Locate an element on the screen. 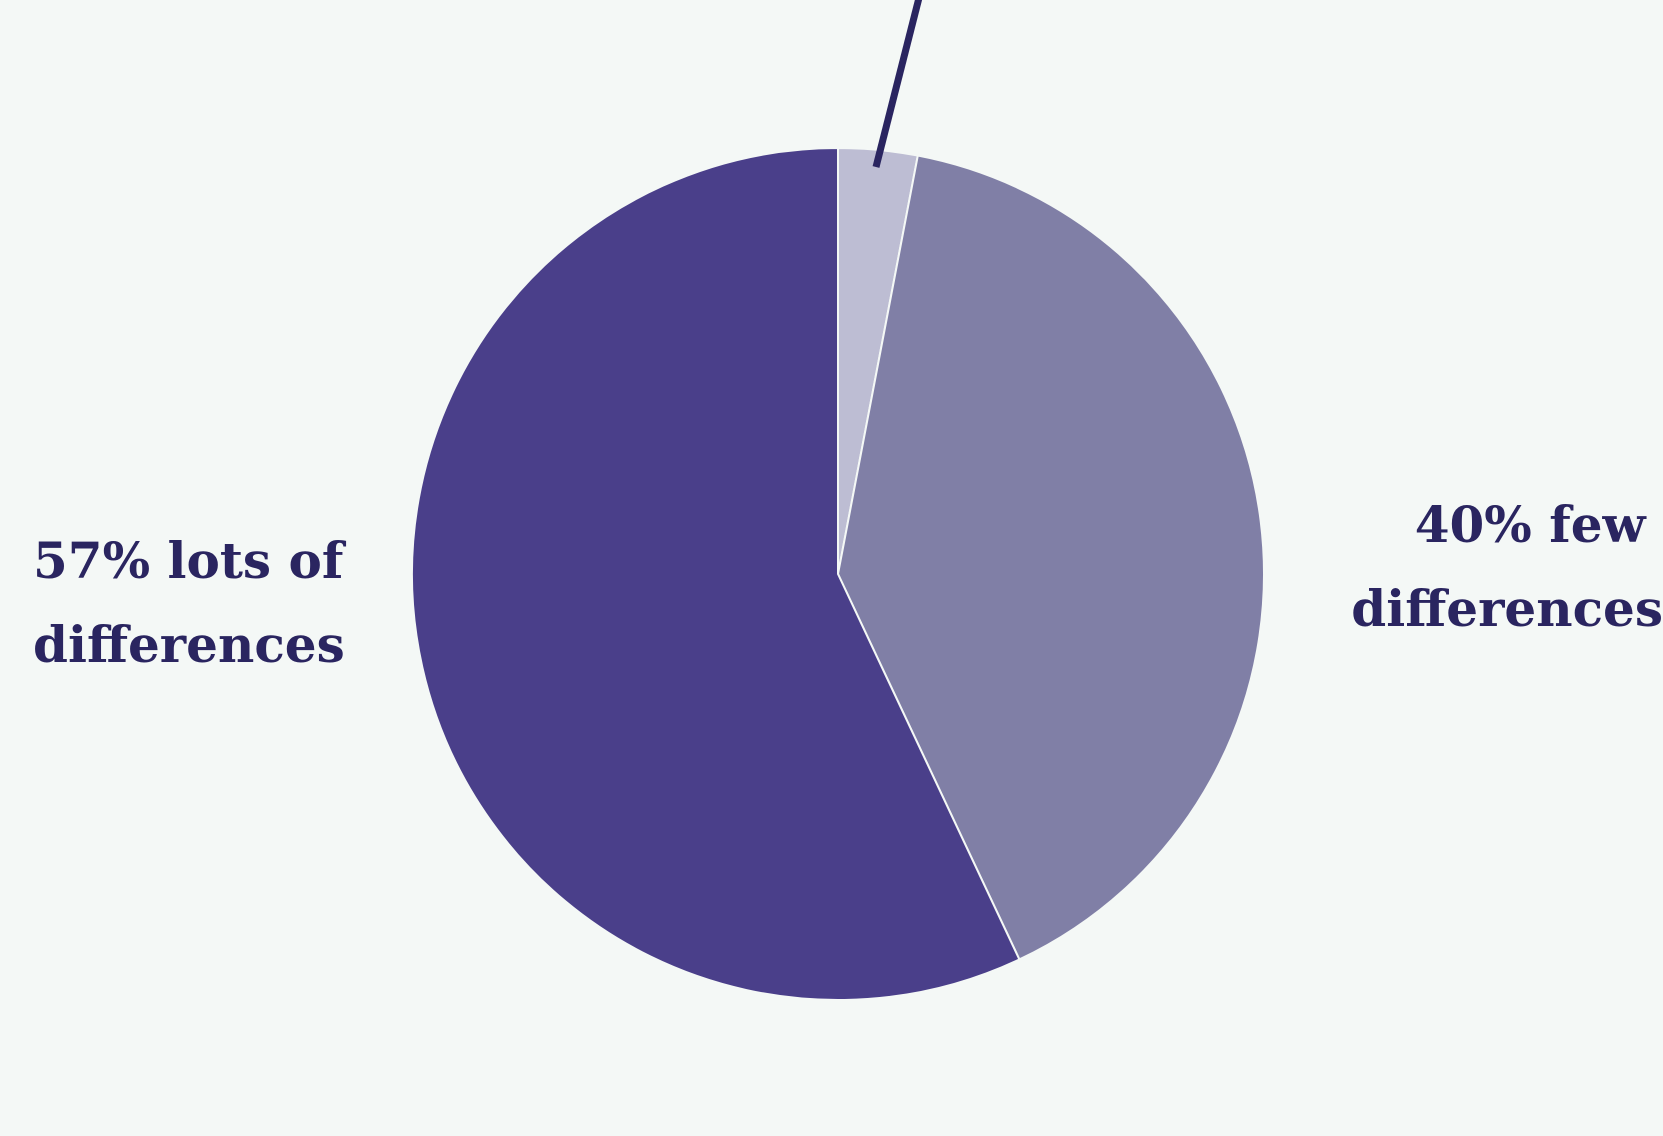 The height and width of the screenshot is (1136, 1663). slice-label-few: 40% few differences is located at coordinates (1507, 566).